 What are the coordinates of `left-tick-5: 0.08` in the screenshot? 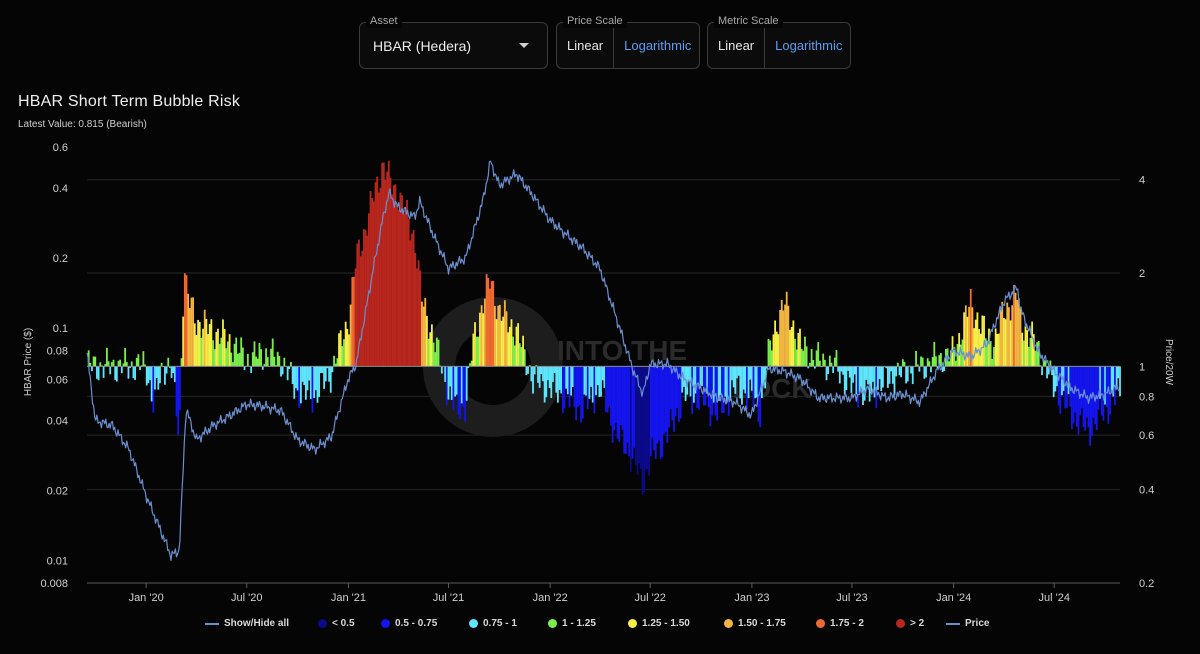 It's located at (57, 351).